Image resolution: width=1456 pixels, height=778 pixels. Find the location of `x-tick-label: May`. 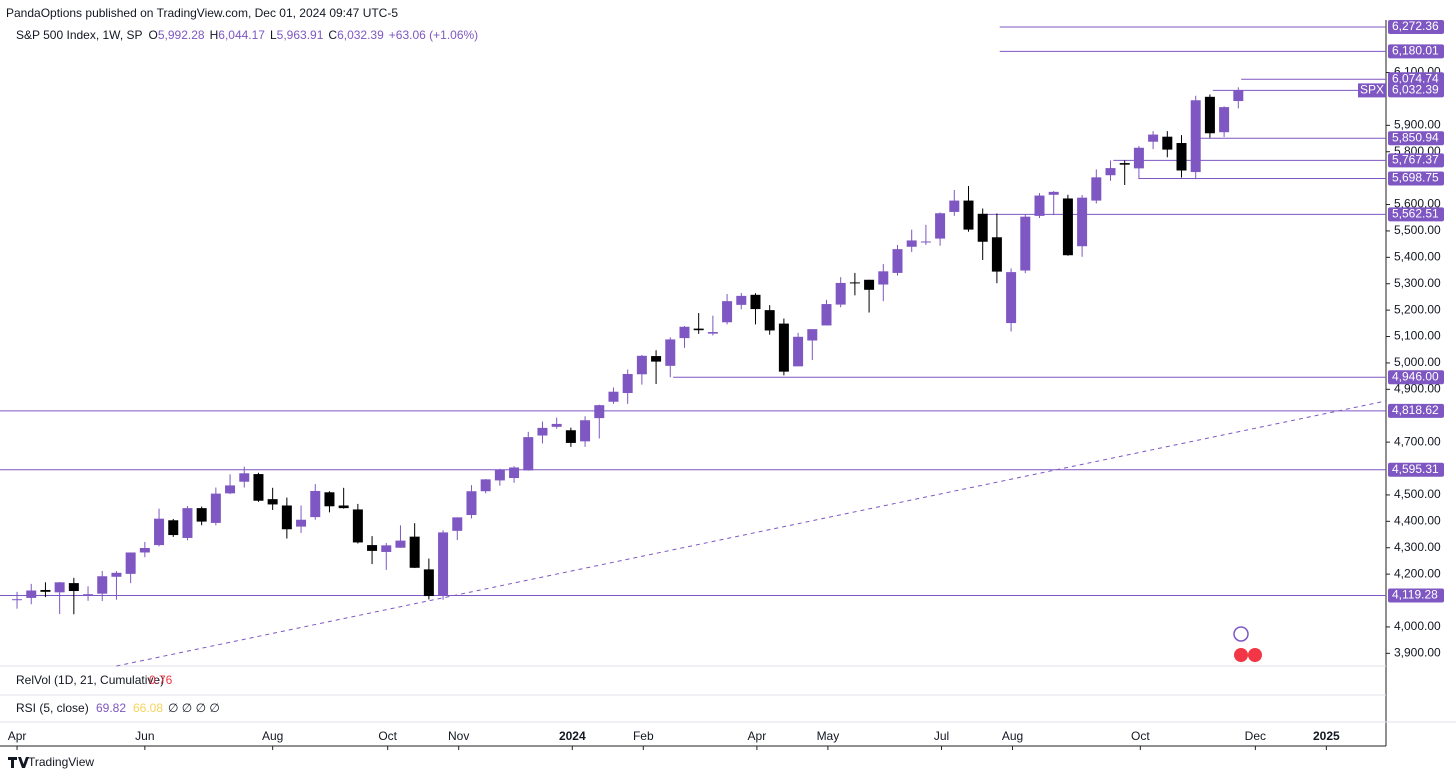

x-tick-label: May is located at coordinates (828, 736).